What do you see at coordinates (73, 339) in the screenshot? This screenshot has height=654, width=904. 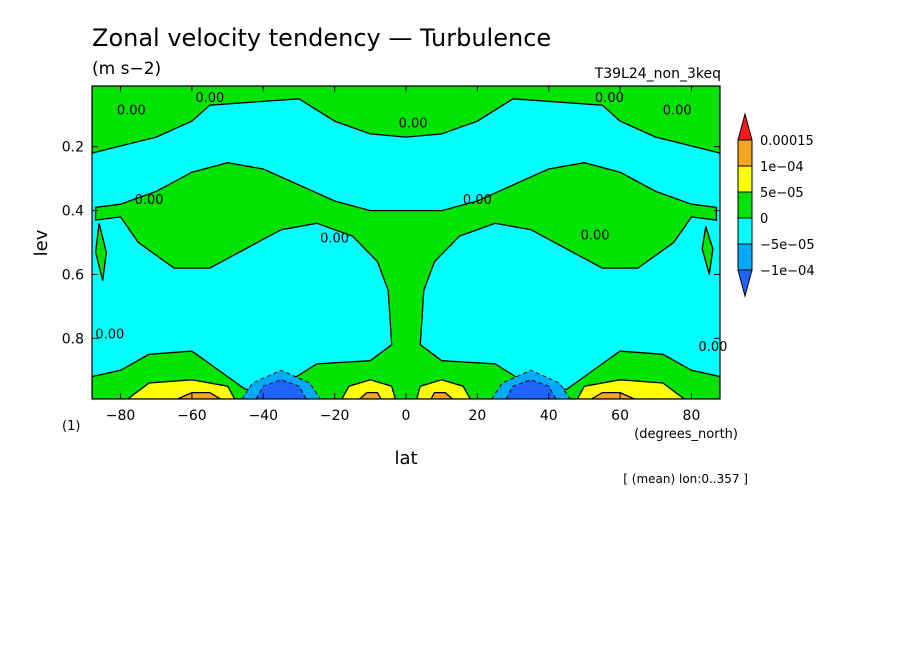 I see `y-tick-label: 0.8` at bounding box center [73, 339].